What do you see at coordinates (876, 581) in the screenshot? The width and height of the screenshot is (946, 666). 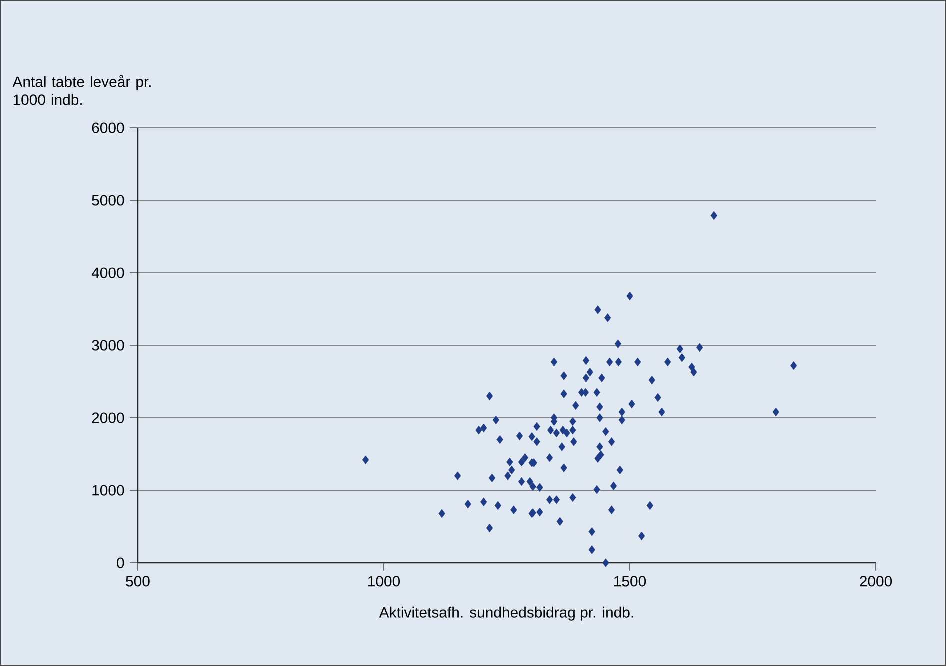 I see `x-tick-label: 2000` at bounding box center [876, 581].